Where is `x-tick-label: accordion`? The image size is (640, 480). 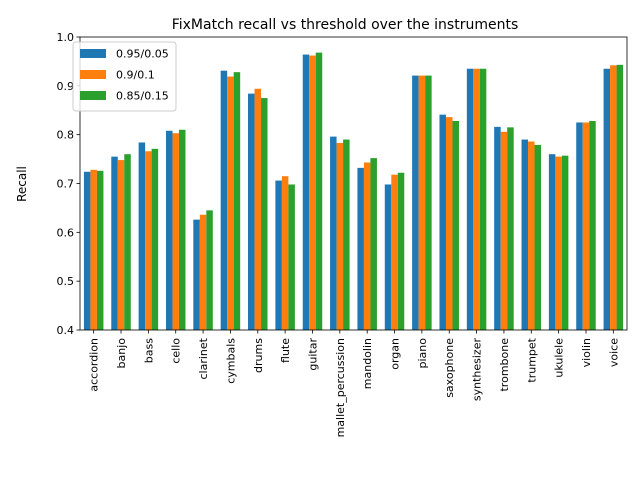 x-tick-label: accordion is located at coordinates (94, 365).